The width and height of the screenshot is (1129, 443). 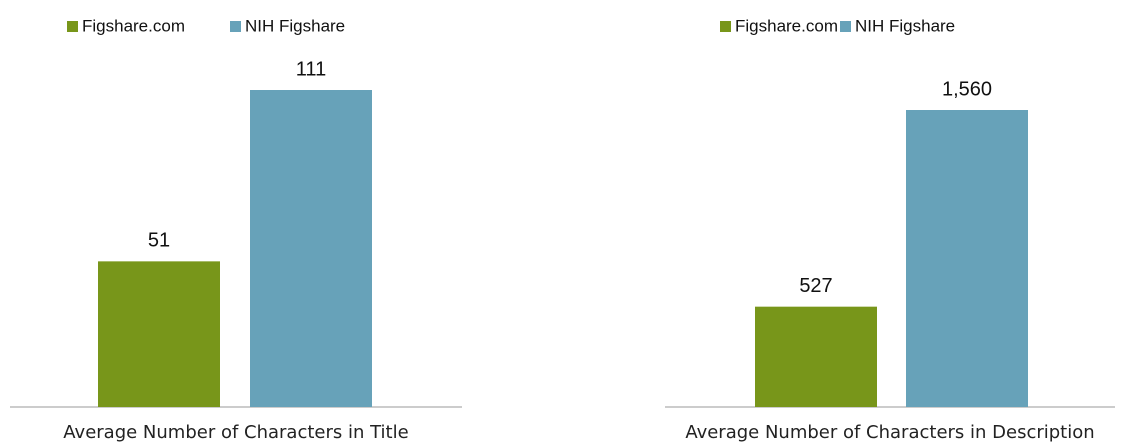 I want to click on data-label: 51, so click(x=159, y=241).